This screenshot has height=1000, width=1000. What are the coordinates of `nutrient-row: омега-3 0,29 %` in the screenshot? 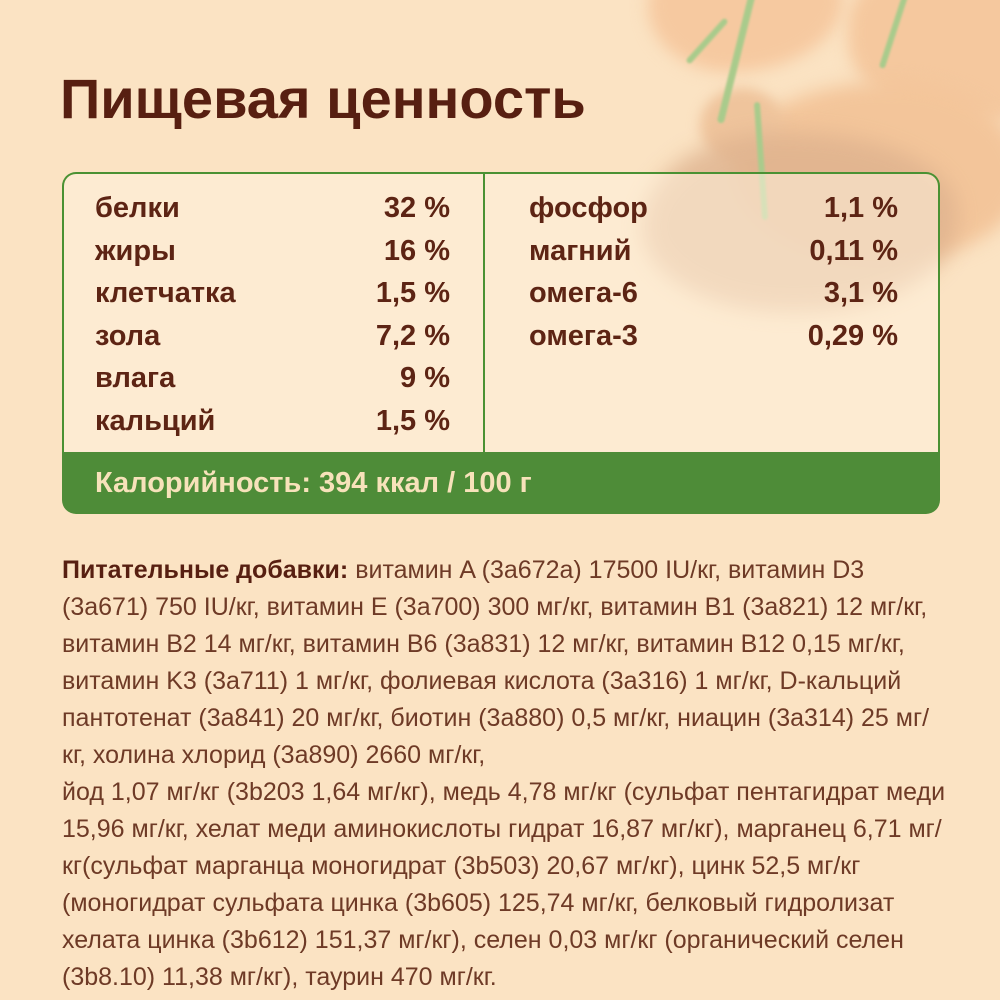 It's located at (713, 336).